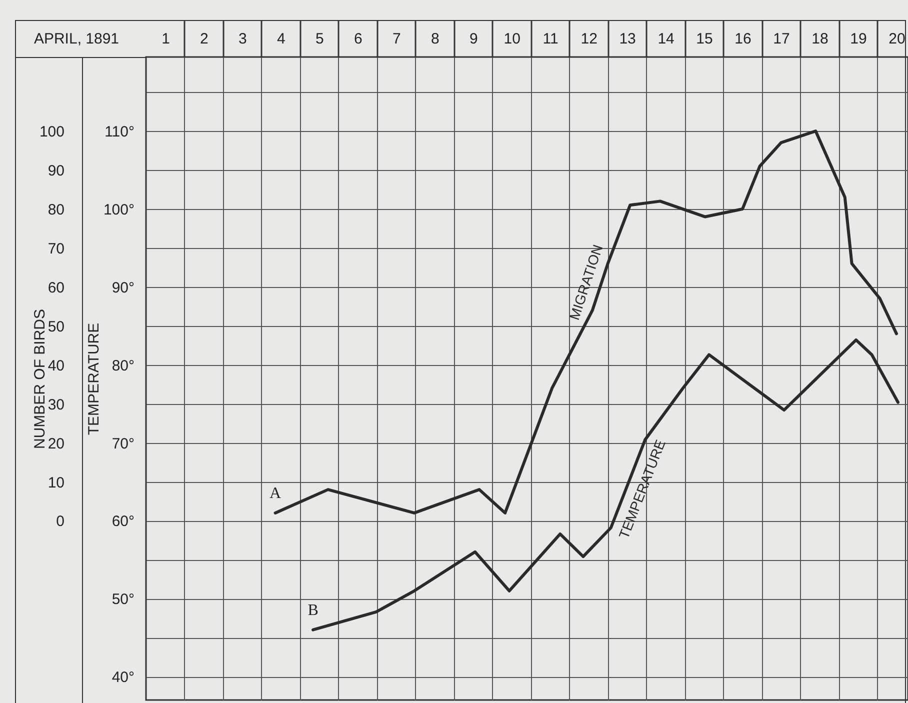 Image resolution: width=908 pixels, height=703 pixels. Describe the element at coordinates (93, 379) in the screenshot. I see `y2-axis-title: TEMPERATURE` at that location.